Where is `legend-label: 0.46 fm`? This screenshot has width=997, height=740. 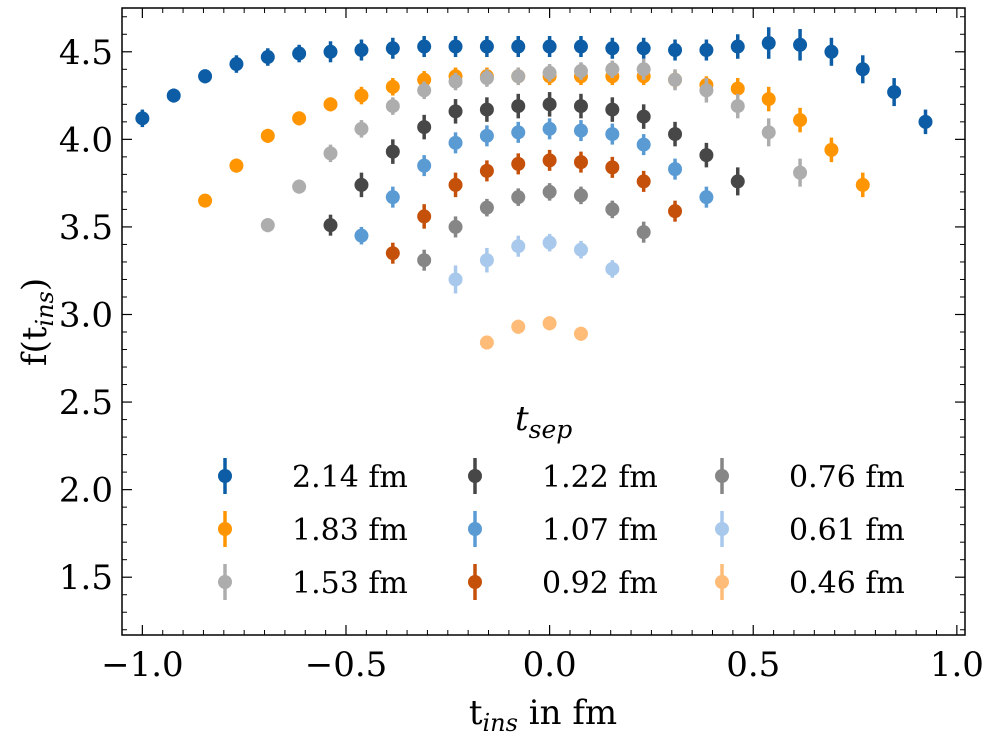
legend-label: 0.46 fm is located at coordinates (847, 583).